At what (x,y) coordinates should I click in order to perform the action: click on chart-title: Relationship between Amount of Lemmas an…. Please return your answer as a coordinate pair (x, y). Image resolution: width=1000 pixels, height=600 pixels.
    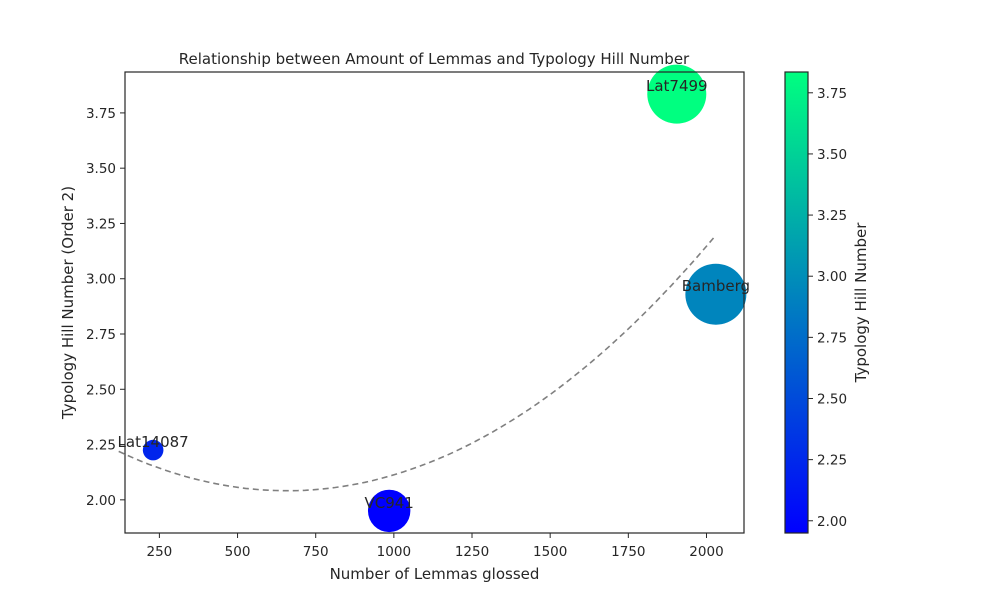
    Looking at the image, I should click on (434, 59).